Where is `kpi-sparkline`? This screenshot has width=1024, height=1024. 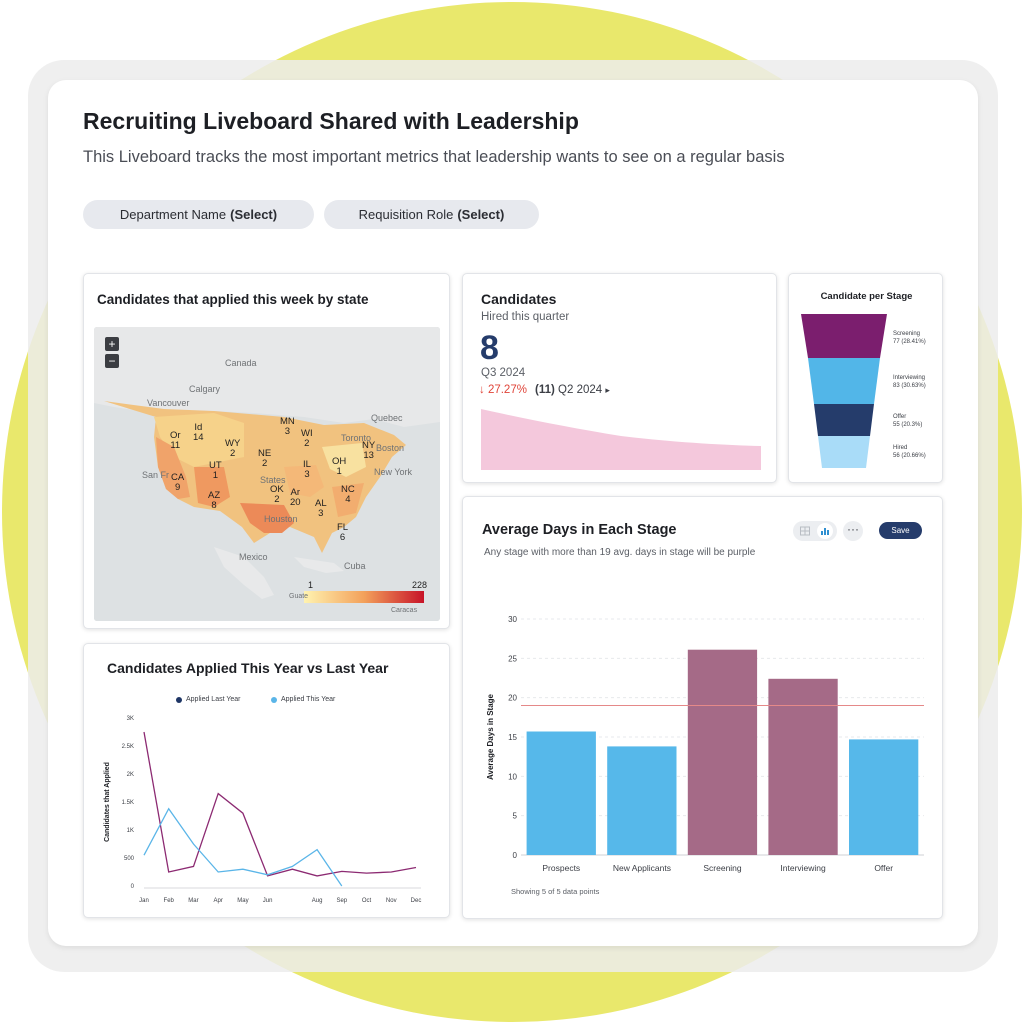
kpi-sparkline is located at coordinates (621, 439).